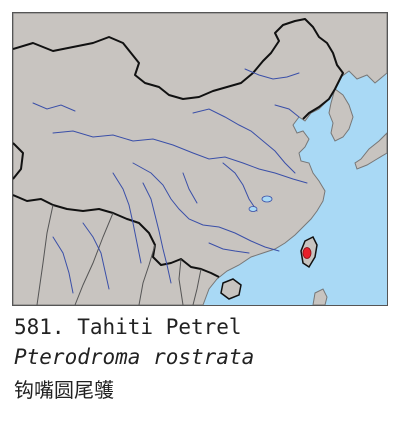 This screenshot has width=406, height=428. I want to click on species-chinese-name: 钩嘴圆尾鹱, so click(64, 390).